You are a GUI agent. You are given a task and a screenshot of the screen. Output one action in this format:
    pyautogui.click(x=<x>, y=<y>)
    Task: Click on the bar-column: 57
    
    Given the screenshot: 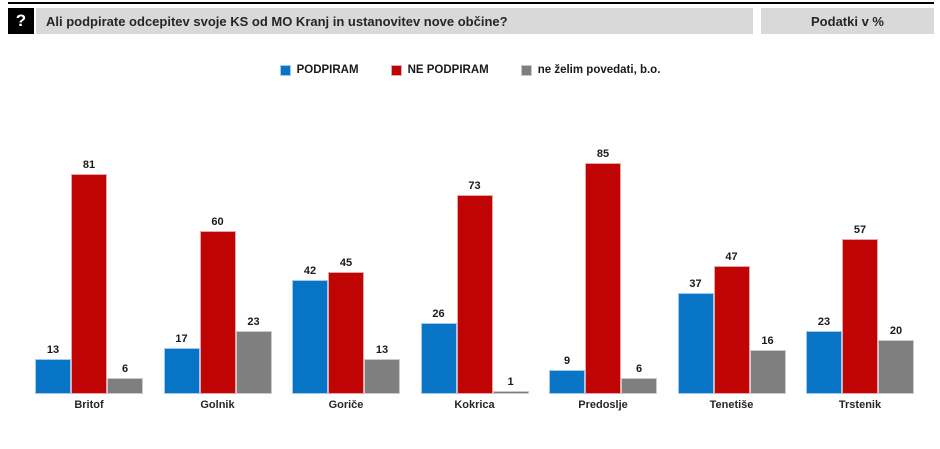 What is the action you would take?
    pyautogui.click(x=860, y=309)
    